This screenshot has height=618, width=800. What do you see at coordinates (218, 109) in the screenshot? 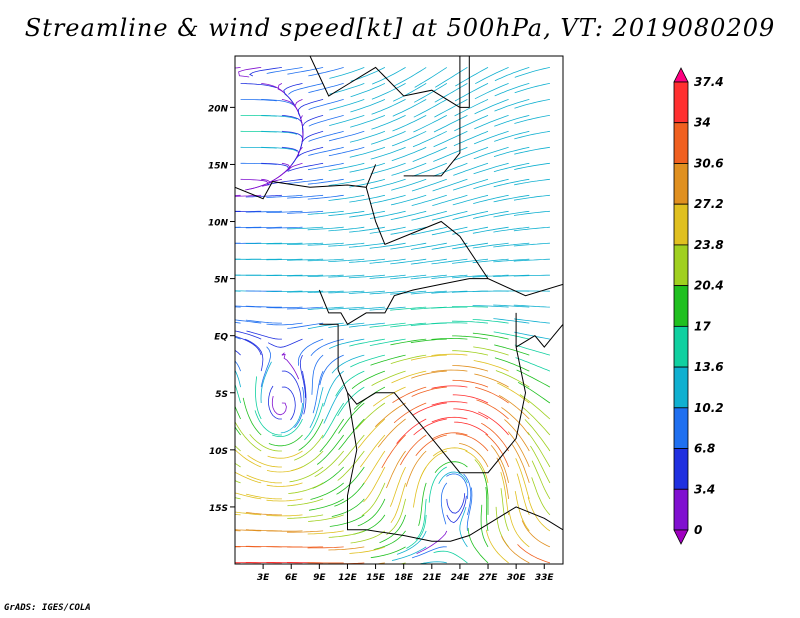
I see `lat-label: 20N` at bounding box center [218, 109].